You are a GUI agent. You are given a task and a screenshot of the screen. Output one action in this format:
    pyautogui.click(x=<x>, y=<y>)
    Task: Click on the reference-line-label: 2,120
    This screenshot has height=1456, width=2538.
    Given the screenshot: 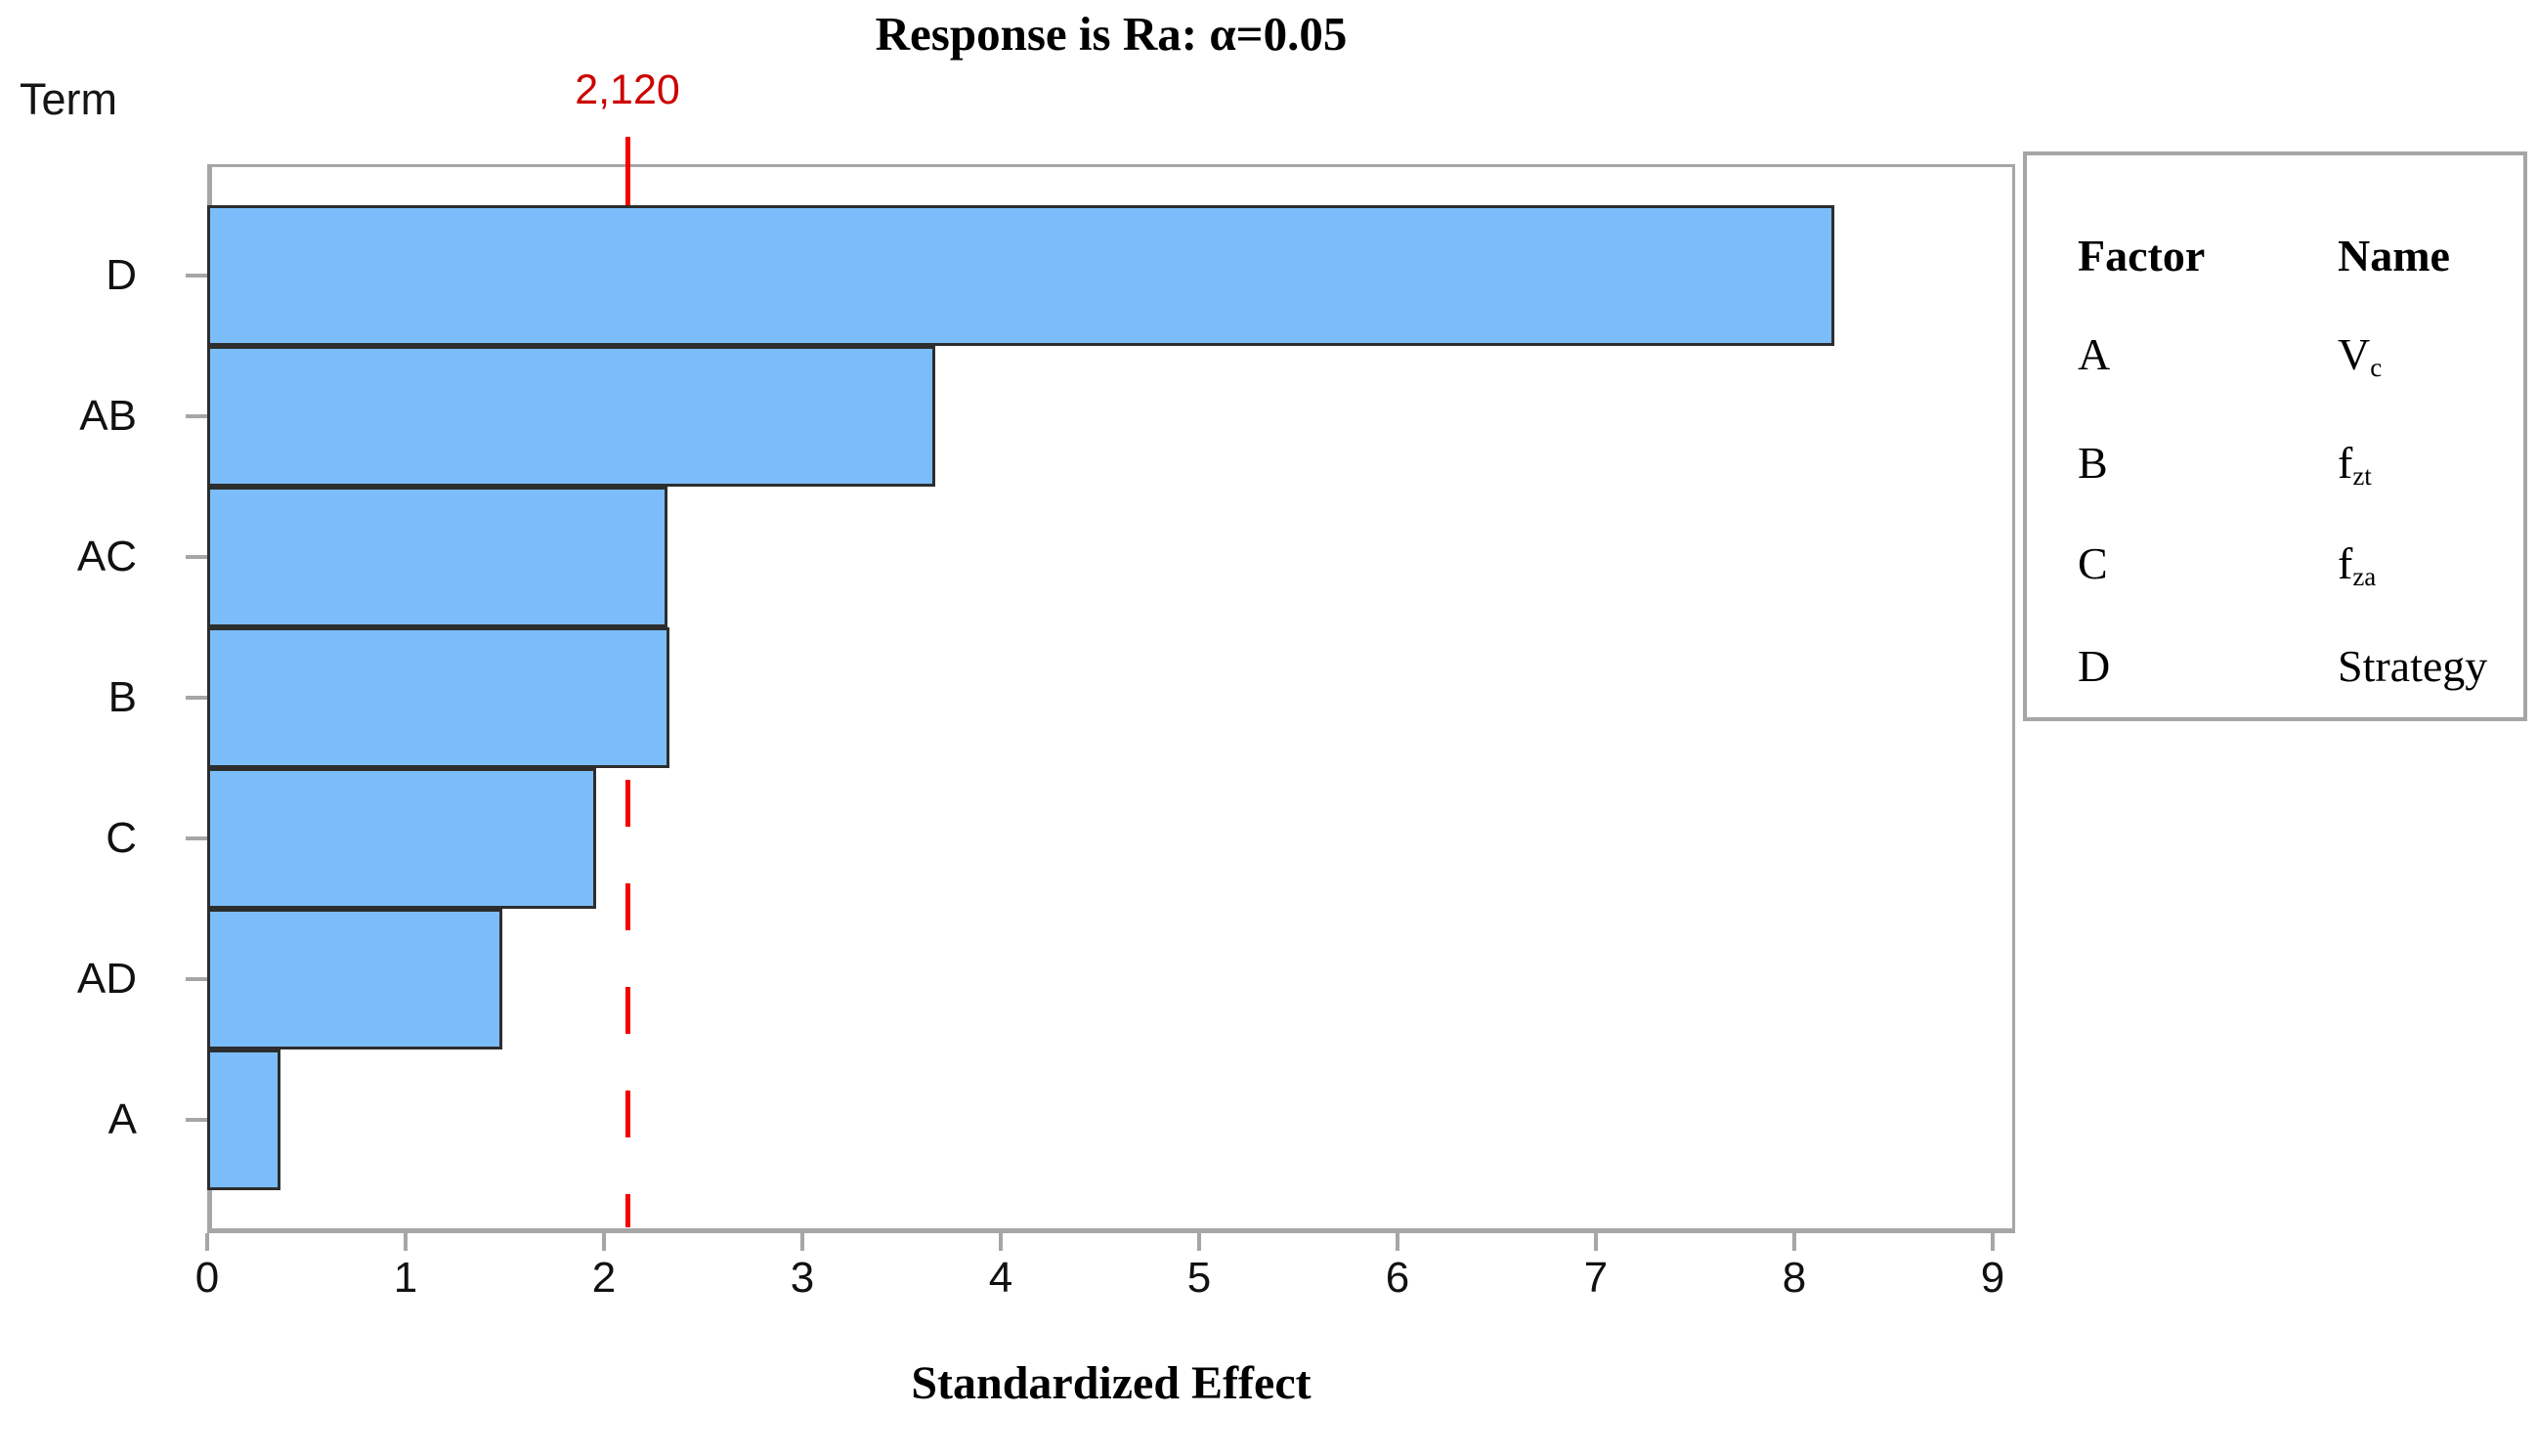 What is the action you would take?
    pyautogui.click(x=628, y=89)
    